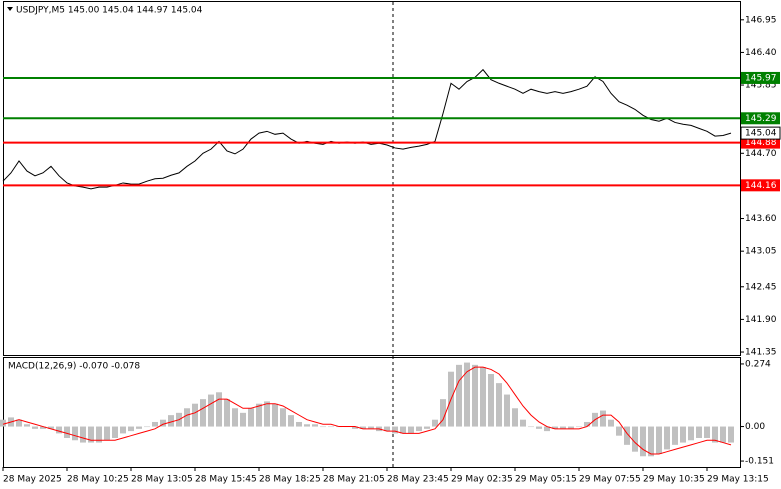  Describe the element at coordinates (758, 364) in the screenshot. I see `y-tick-label: 0.274` at that location.